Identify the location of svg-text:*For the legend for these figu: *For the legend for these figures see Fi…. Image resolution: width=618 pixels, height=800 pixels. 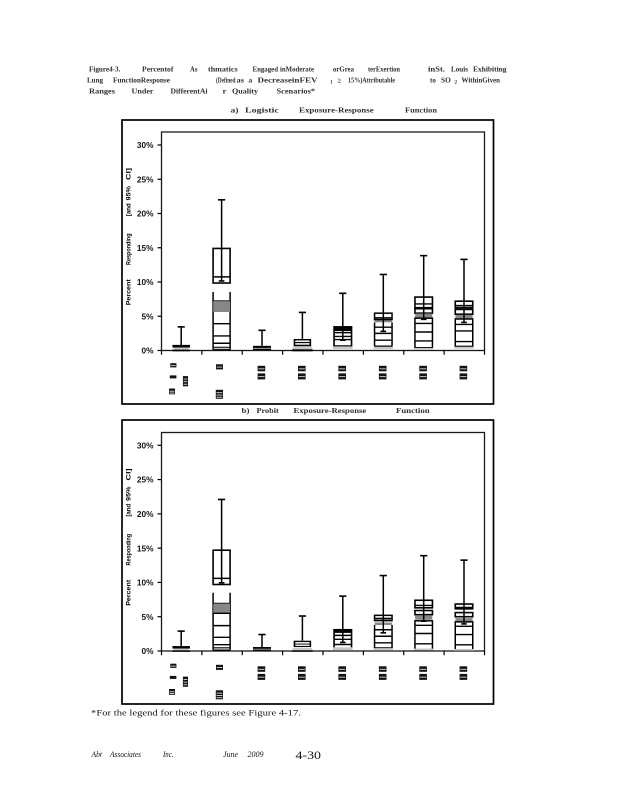
(196, 713).